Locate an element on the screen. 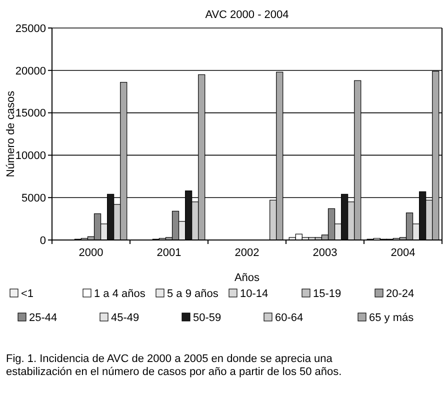 This screenshot has width=447, height=393. legend-label: 60-64 is located at coordinates (289, 318).